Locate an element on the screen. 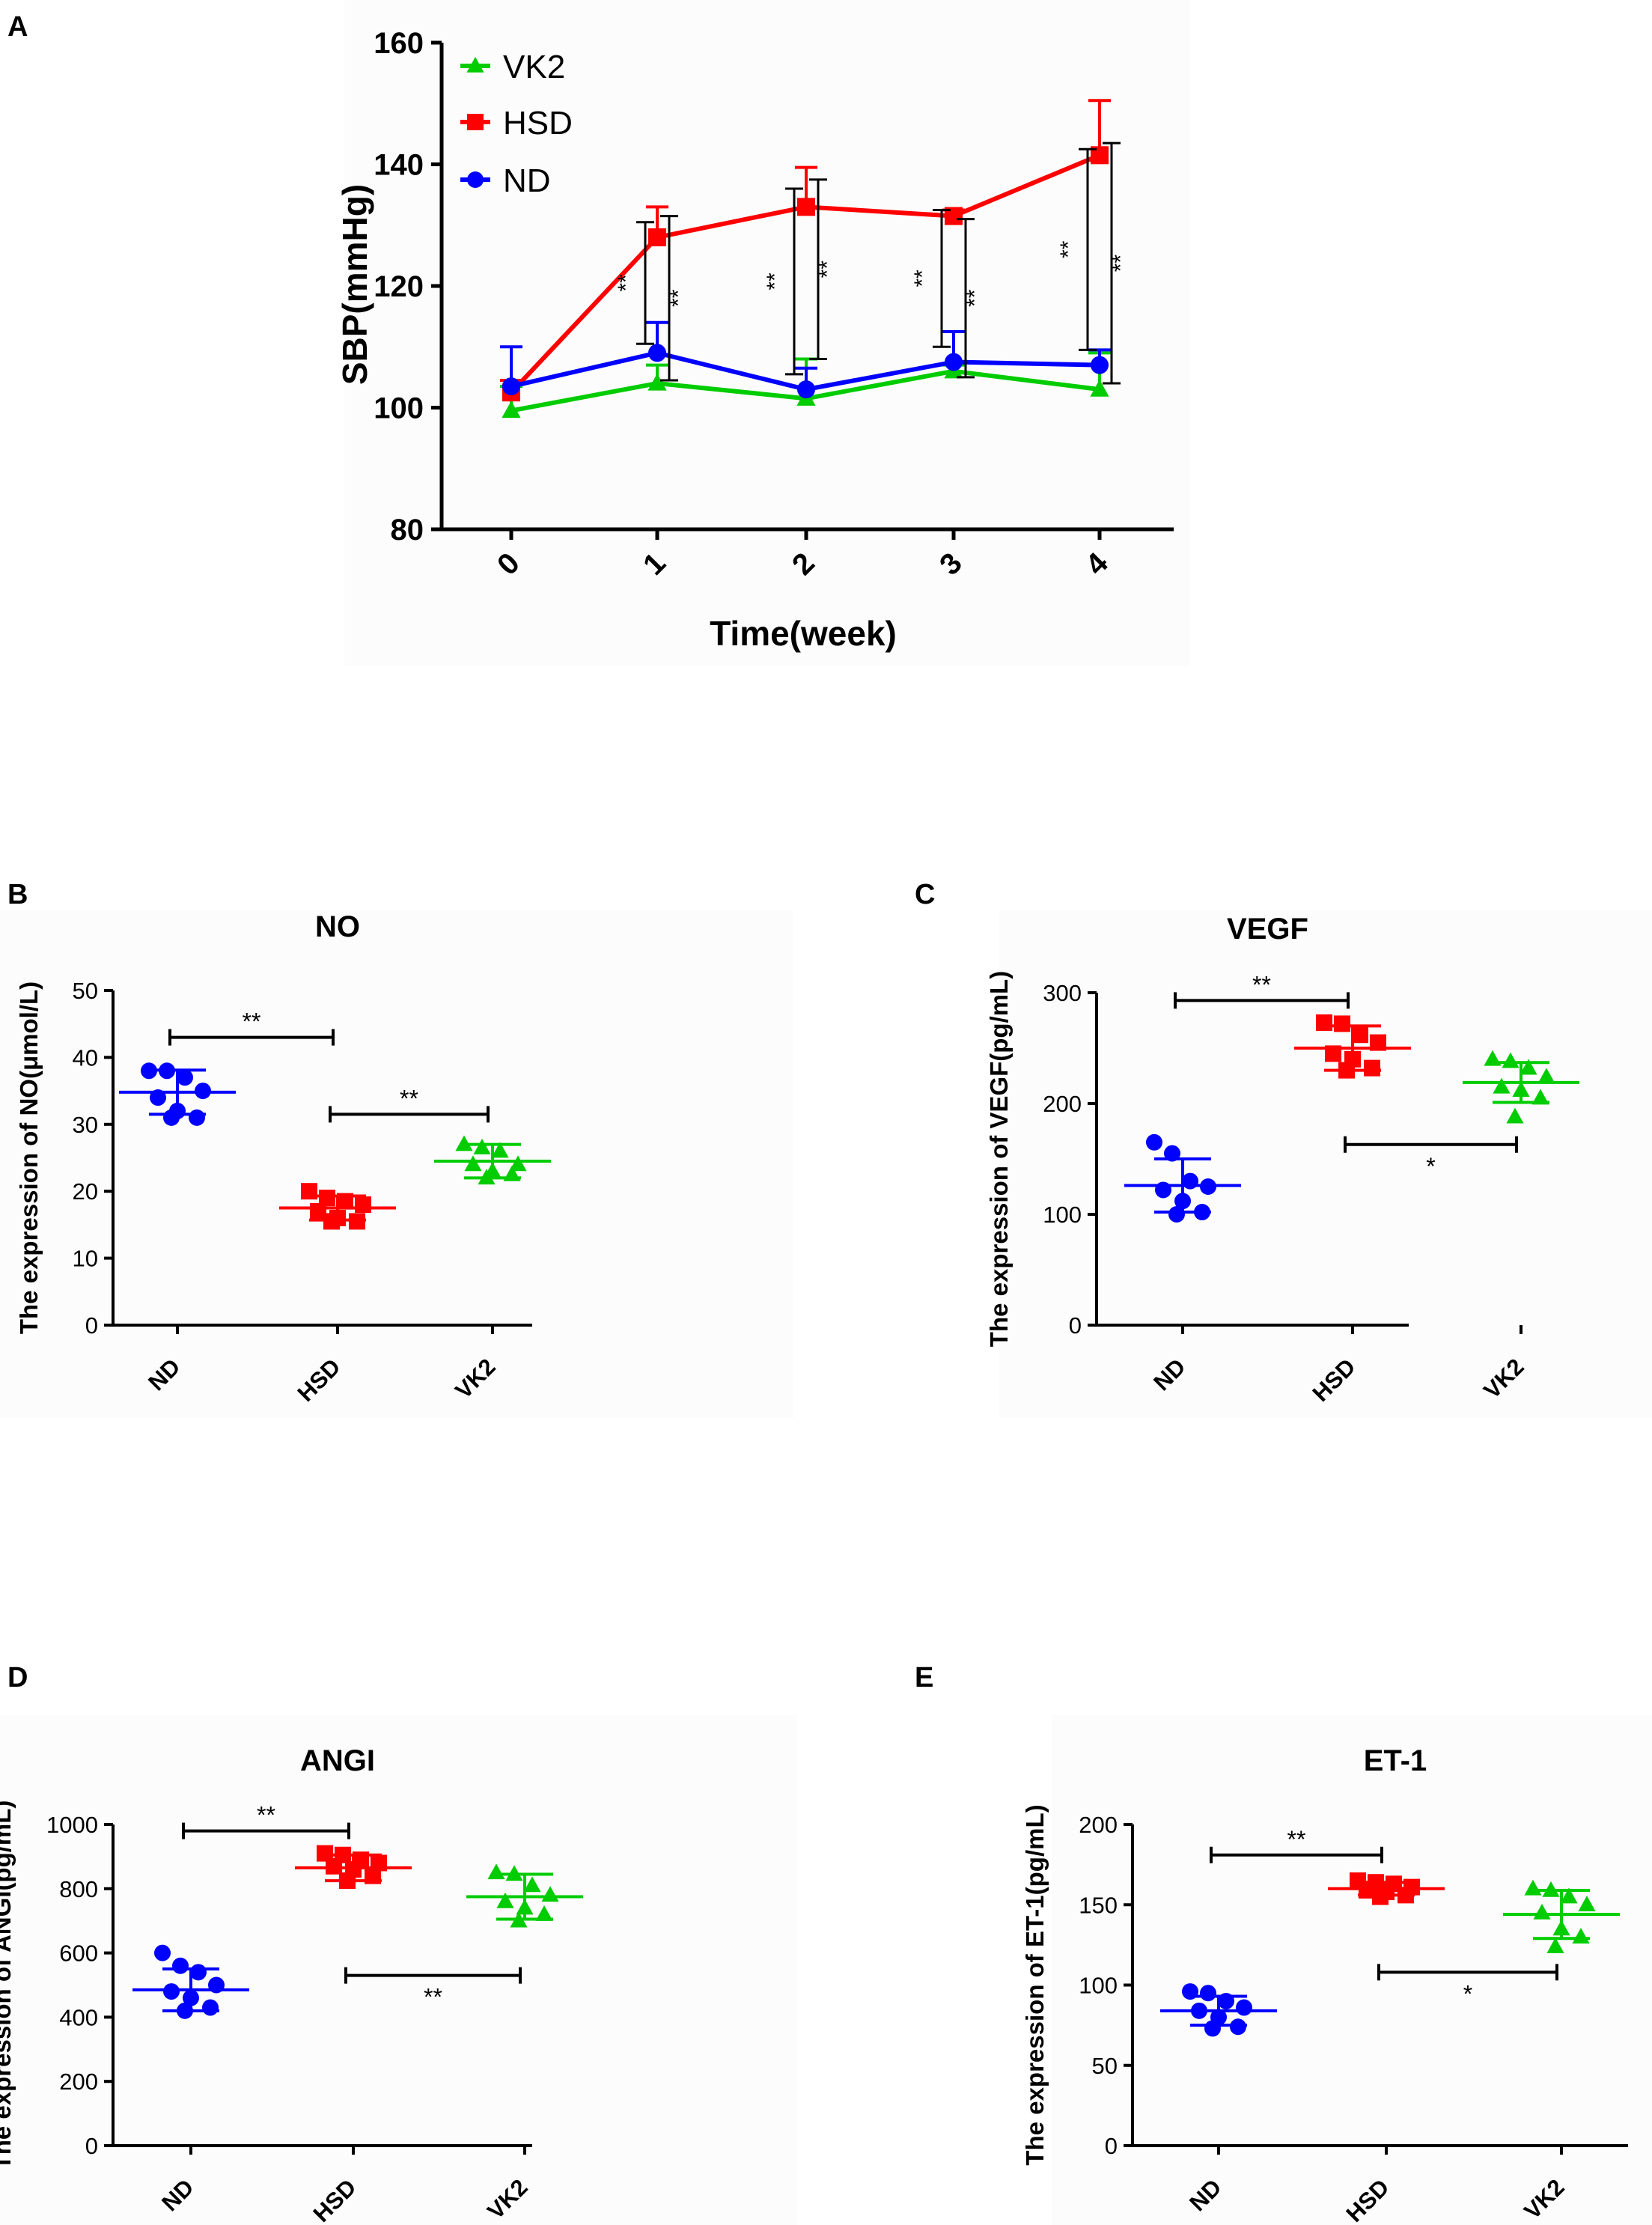  legend-marker-hsd is located at coordinates (475, 122).